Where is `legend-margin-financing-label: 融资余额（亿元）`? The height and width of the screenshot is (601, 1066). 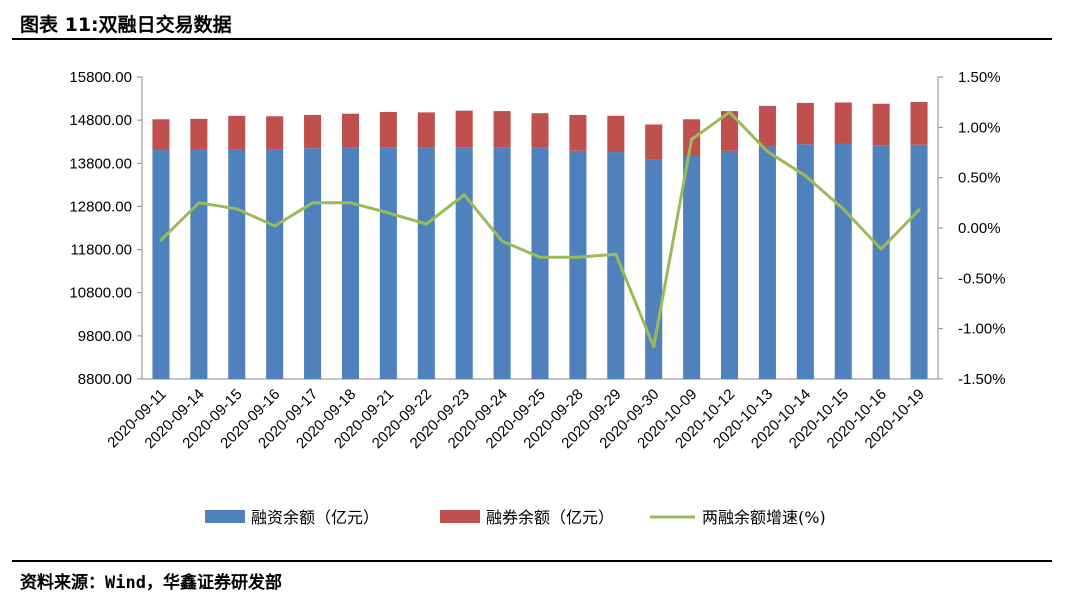 legend-margin-financing-label: 融资余额（亿元） is located at coordinates (315, 517).